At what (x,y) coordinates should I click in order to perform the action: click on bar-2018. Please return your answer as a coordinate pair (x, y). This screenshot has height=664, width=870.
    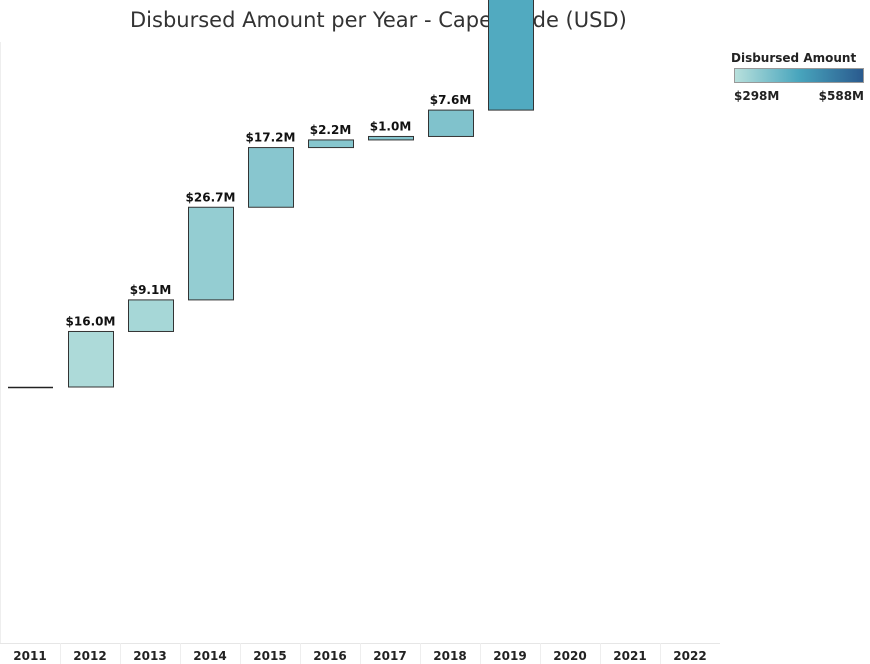
    Looking at the image, I should click on (451, 123).